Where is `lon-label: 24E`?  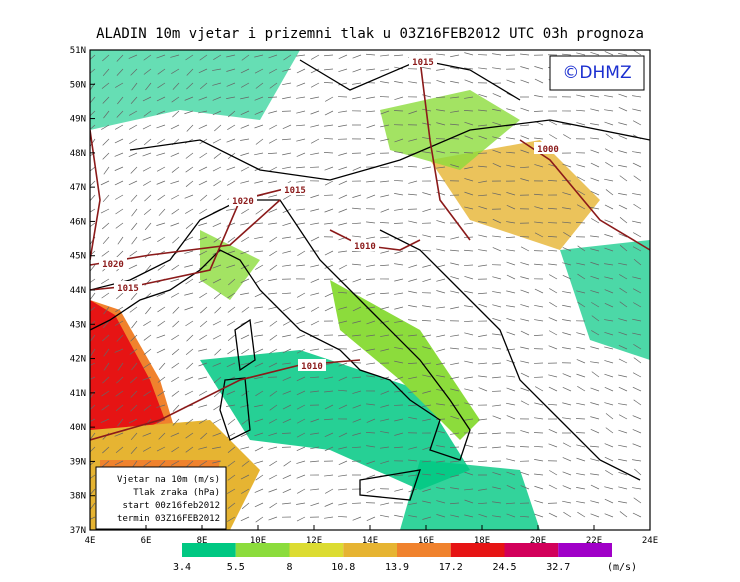 lon-label: 24E is located at coordinates (650, 541).